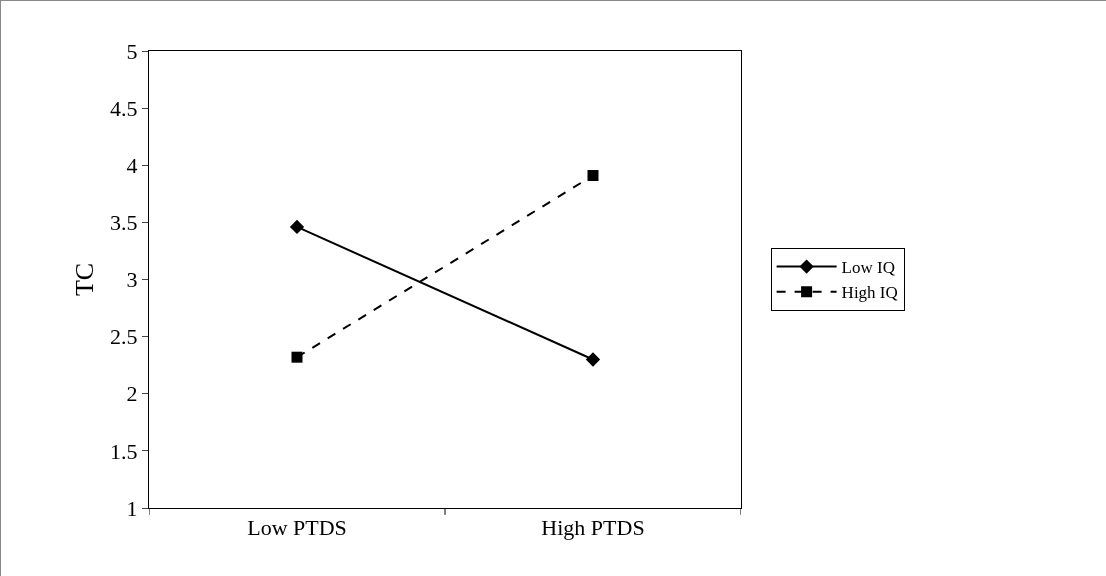 The height and width of the screenshot is (576, 1106). What do you see at coordinates (132, 508) in the screenshot?
I see `y-tick-label: 1` at bounding box center [132, 508].